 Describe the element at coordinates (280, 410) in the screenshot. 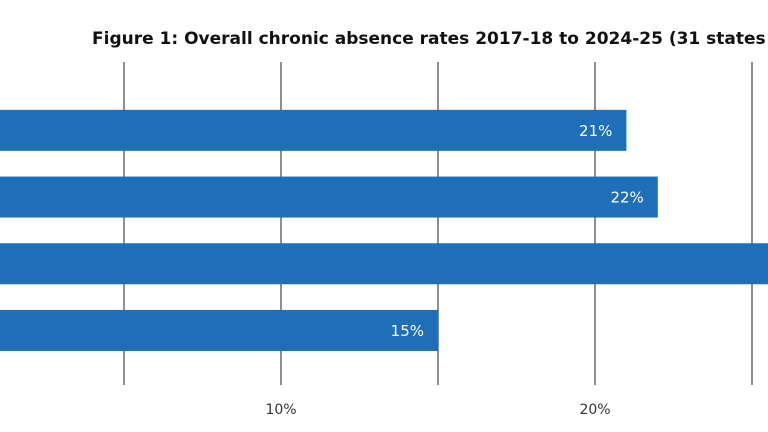

I see `x-tick-label: 10%` at that location.